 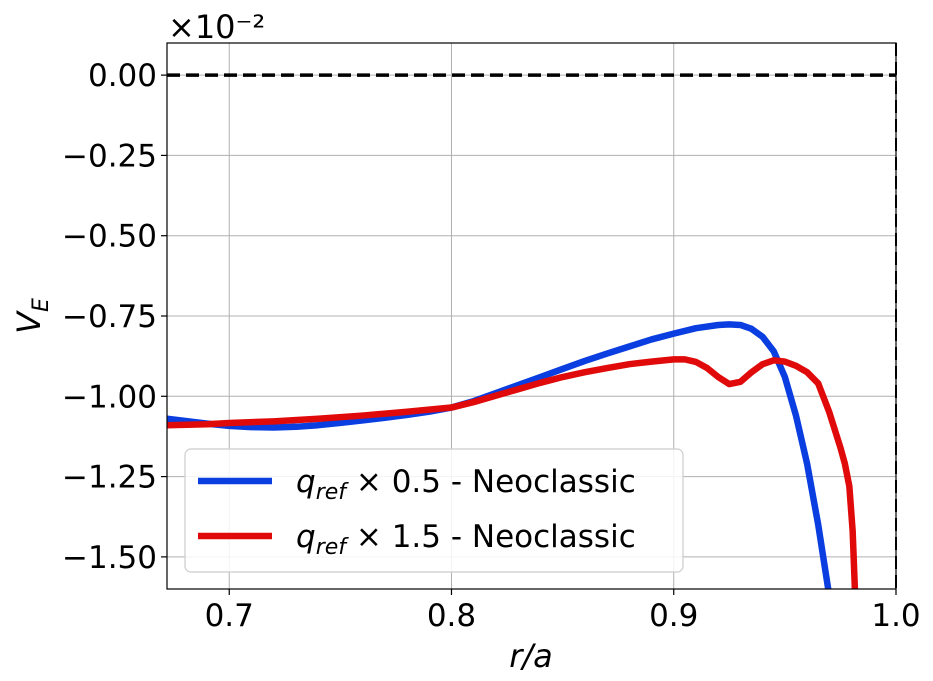 What do you see at coordinates (41, 305) in the screenshot?
I see `y-axis-label-subscript: E` at bounding box center [41, 305].